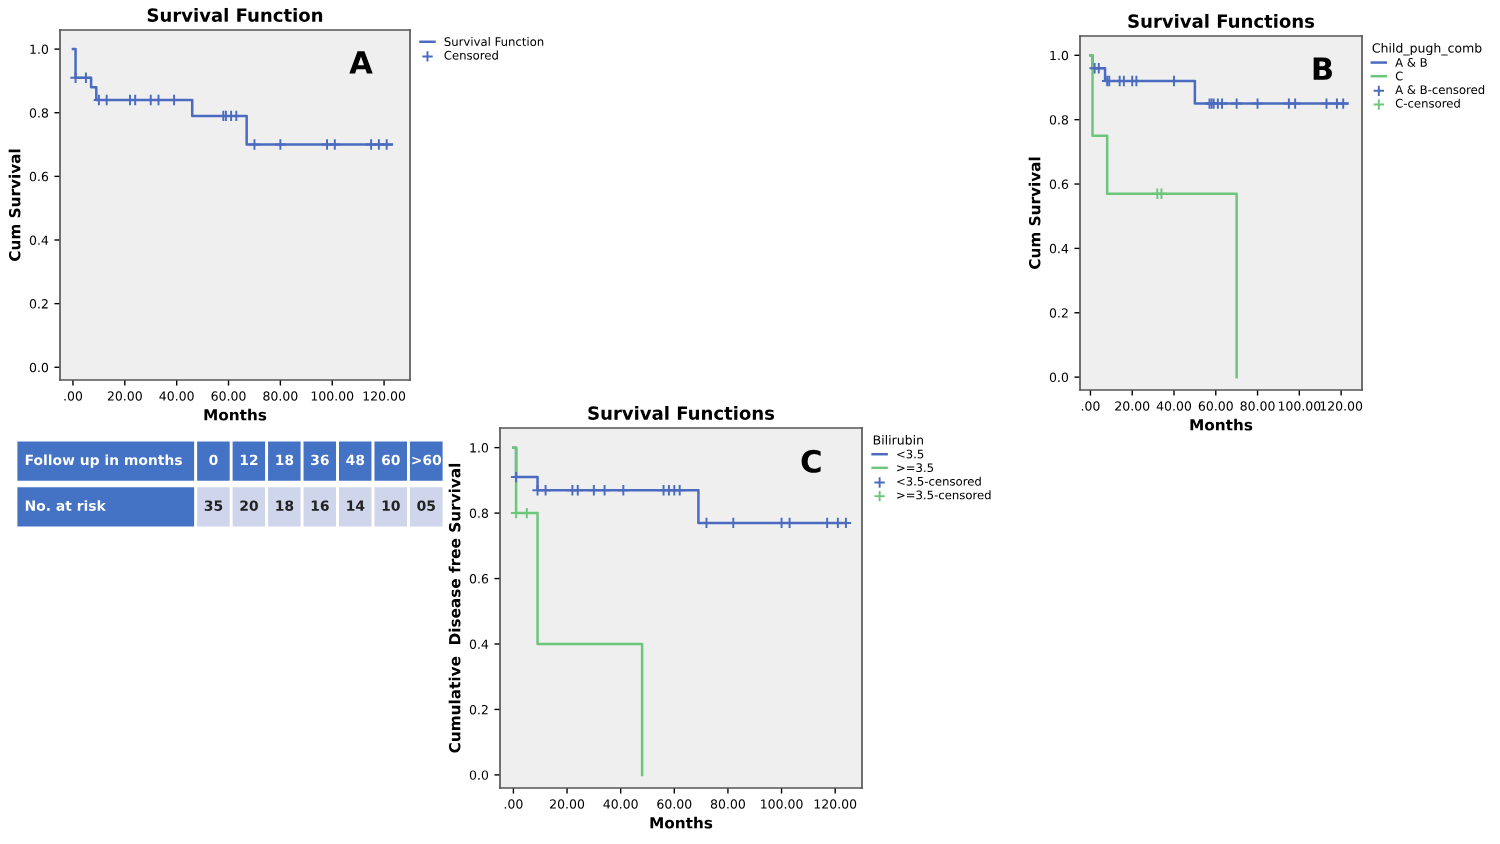  Describe the element at coordinates (811, 461) in the screenshot. I see `annotation: C` at that location.